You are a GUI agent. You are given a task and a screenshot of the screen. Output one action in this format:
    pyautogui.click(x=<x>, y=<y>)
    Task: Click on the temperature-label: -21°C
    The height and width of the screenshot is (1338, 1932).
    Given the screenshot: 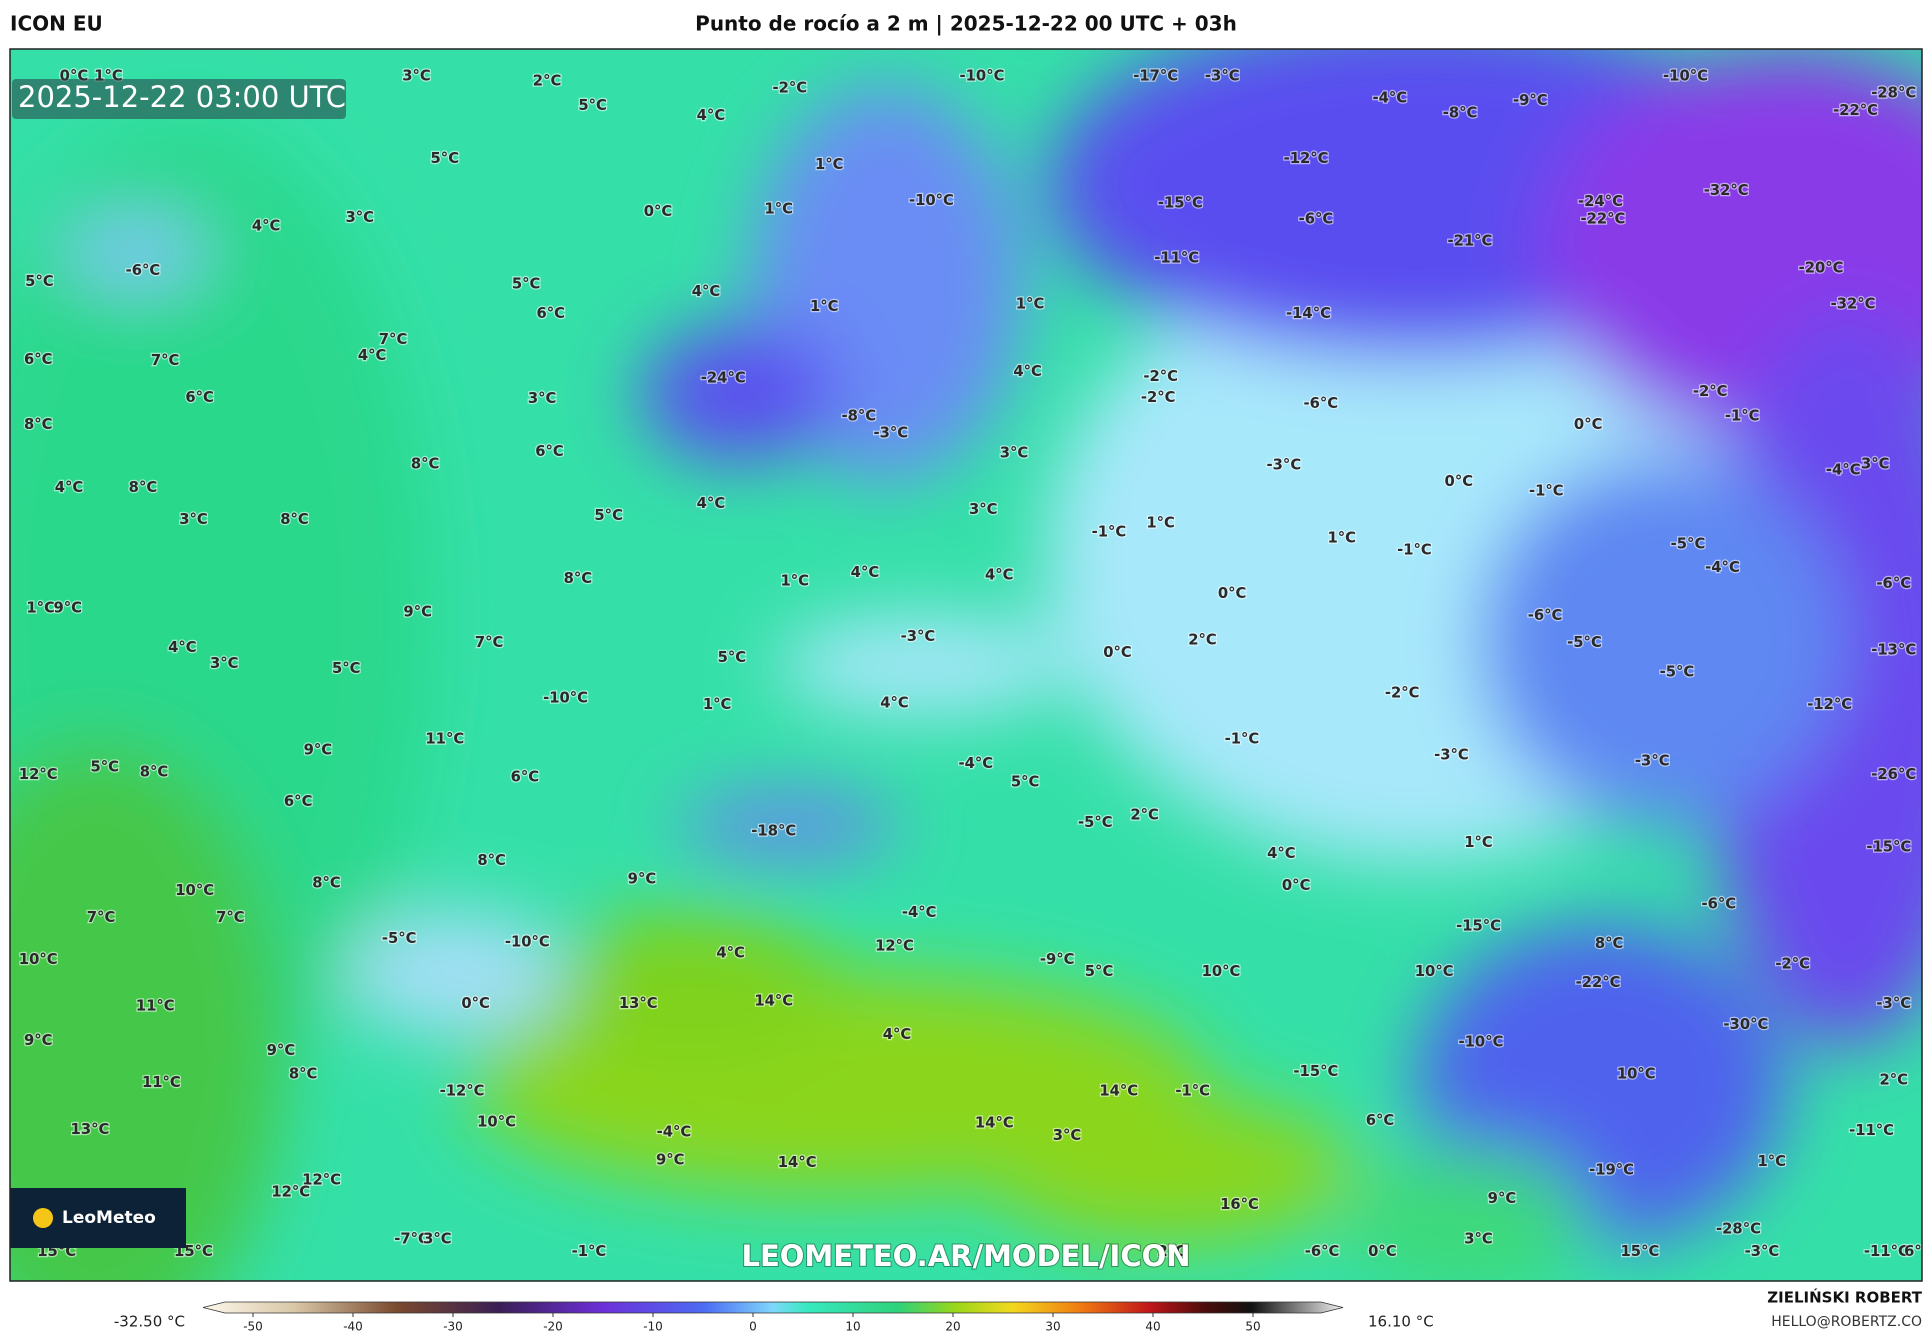 What is the action you would take?
    pyautogui.click(x=1469, y=240)
    